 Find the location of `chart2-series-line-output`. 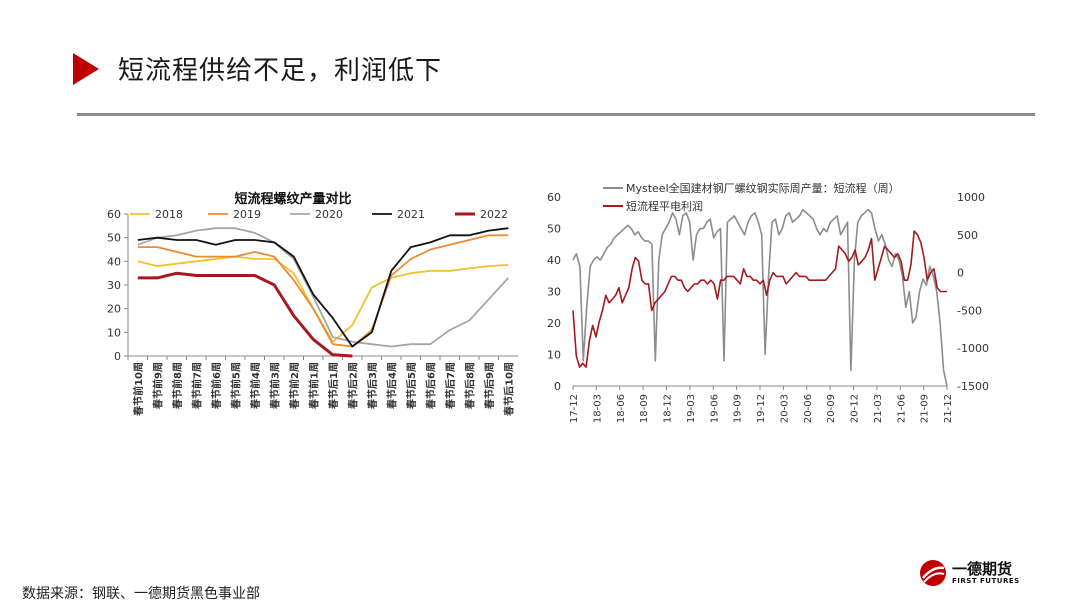

chart2-series-line-output is located at coordinates (760, 297).